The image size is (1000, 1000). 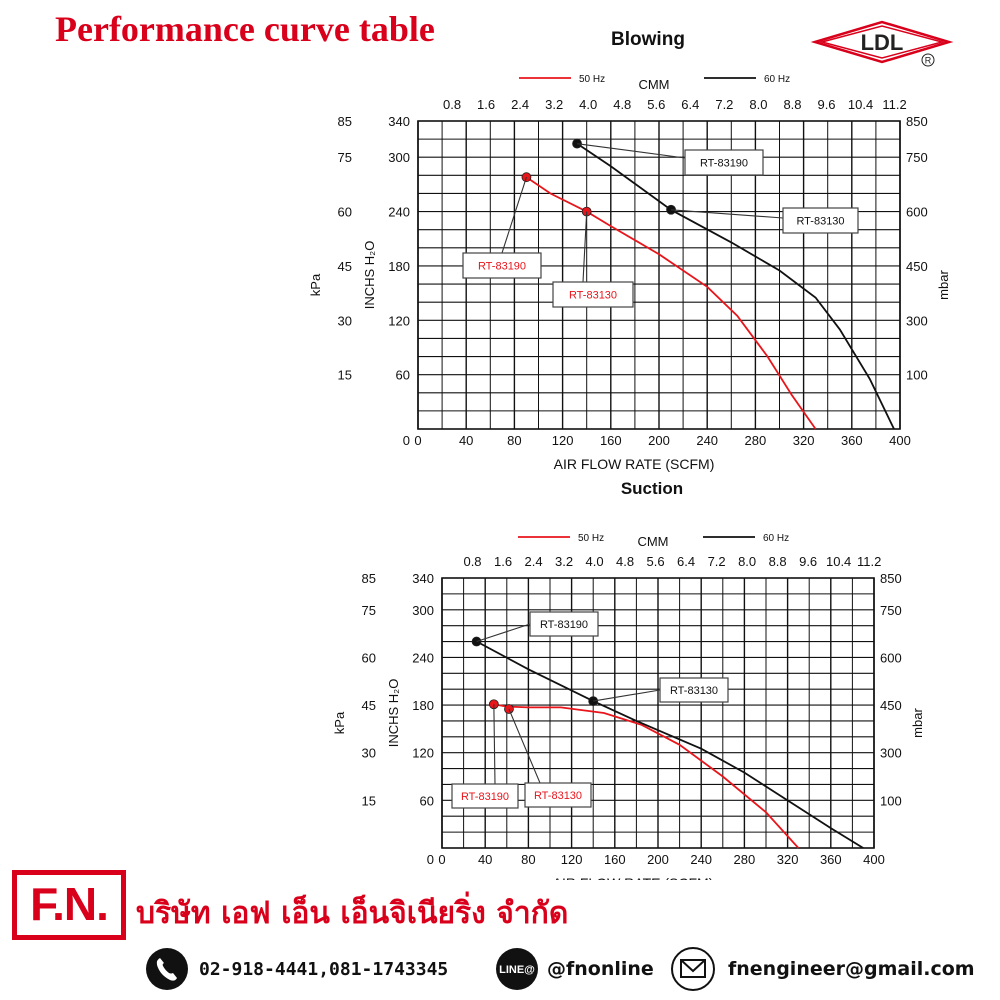 I want to click on cmm-tick-label: 5.6, so click(x=656, y=104).